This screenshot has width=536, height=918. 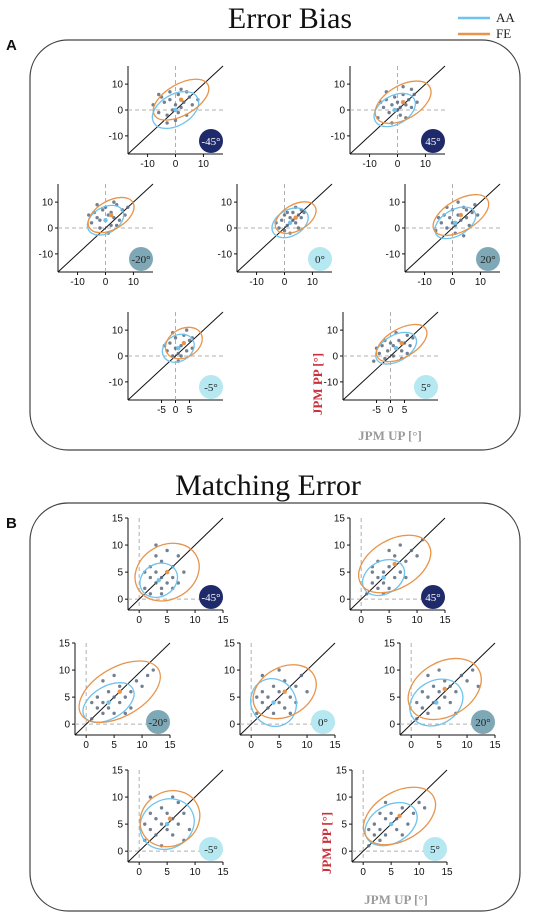 I want to click on panel-a-title: Error Bias, so click(x=290, y=18).